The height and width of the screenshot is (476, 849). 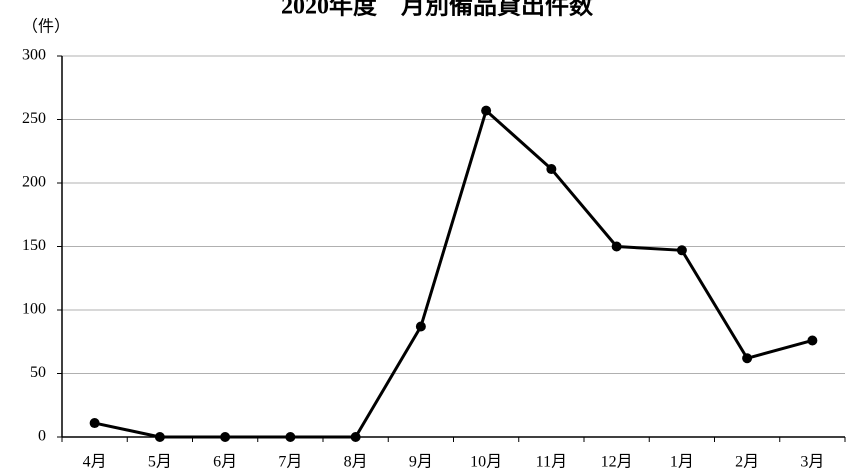 What do you see at coordinates (38, 372) in the screenshot?
I see `y-tick-label: 50` at bounding box center [38, 372].